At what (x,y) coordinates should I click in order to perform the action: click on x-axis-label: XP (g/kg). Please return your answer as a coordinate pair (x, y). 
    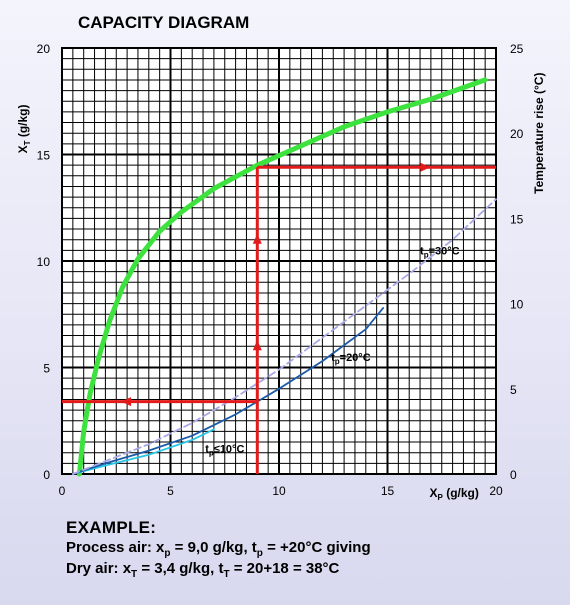
    Looking at the image, I should click on (454, 494).